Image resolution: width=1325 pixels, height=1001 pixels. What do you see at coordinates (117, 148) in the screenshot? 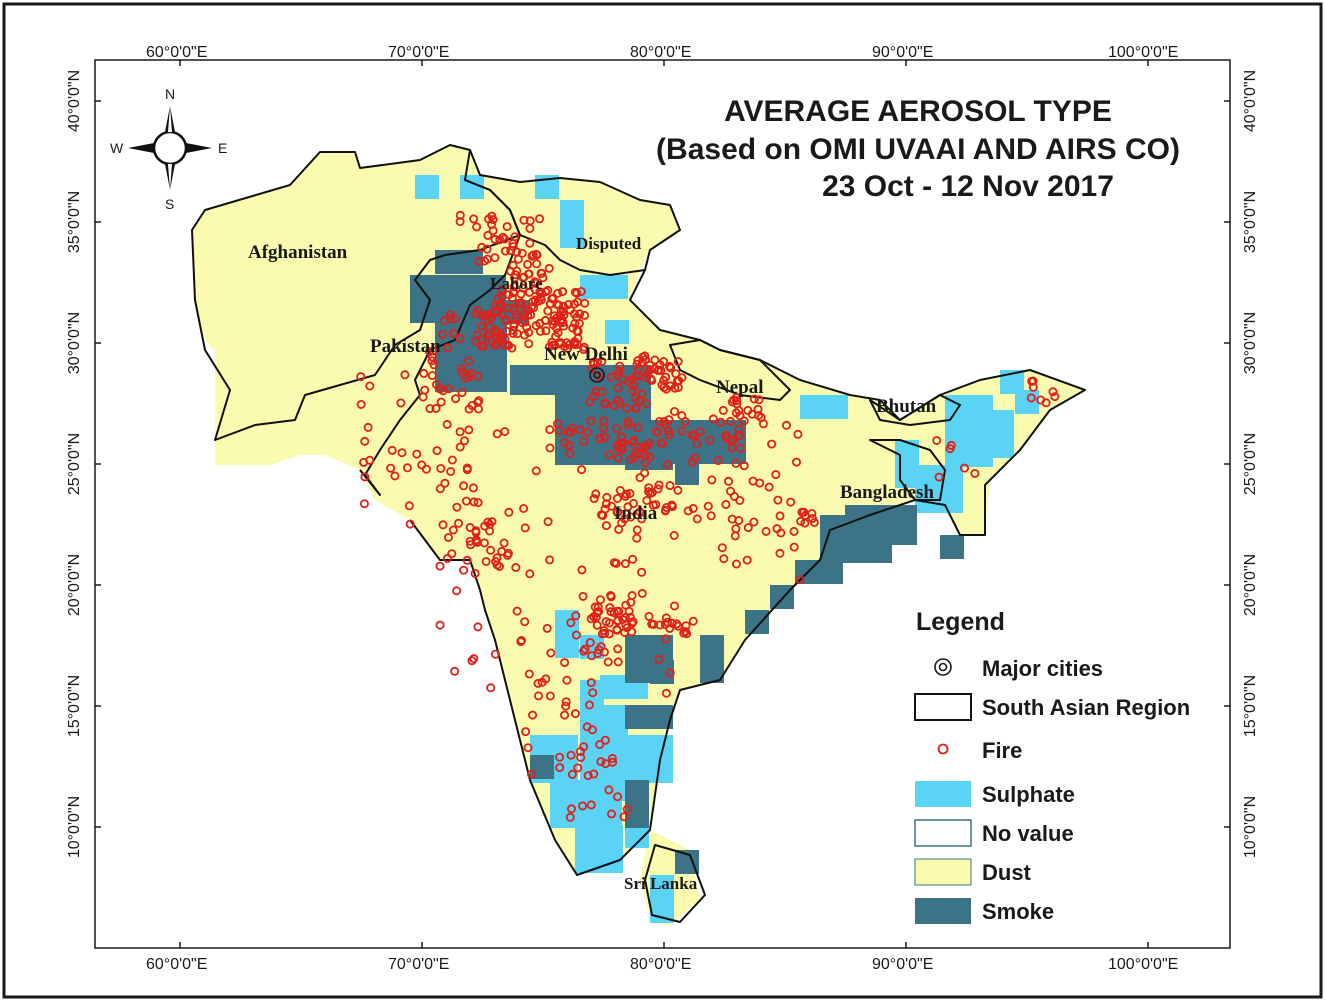
I see `compass-w-label: W` at bounding box center [117, 148].